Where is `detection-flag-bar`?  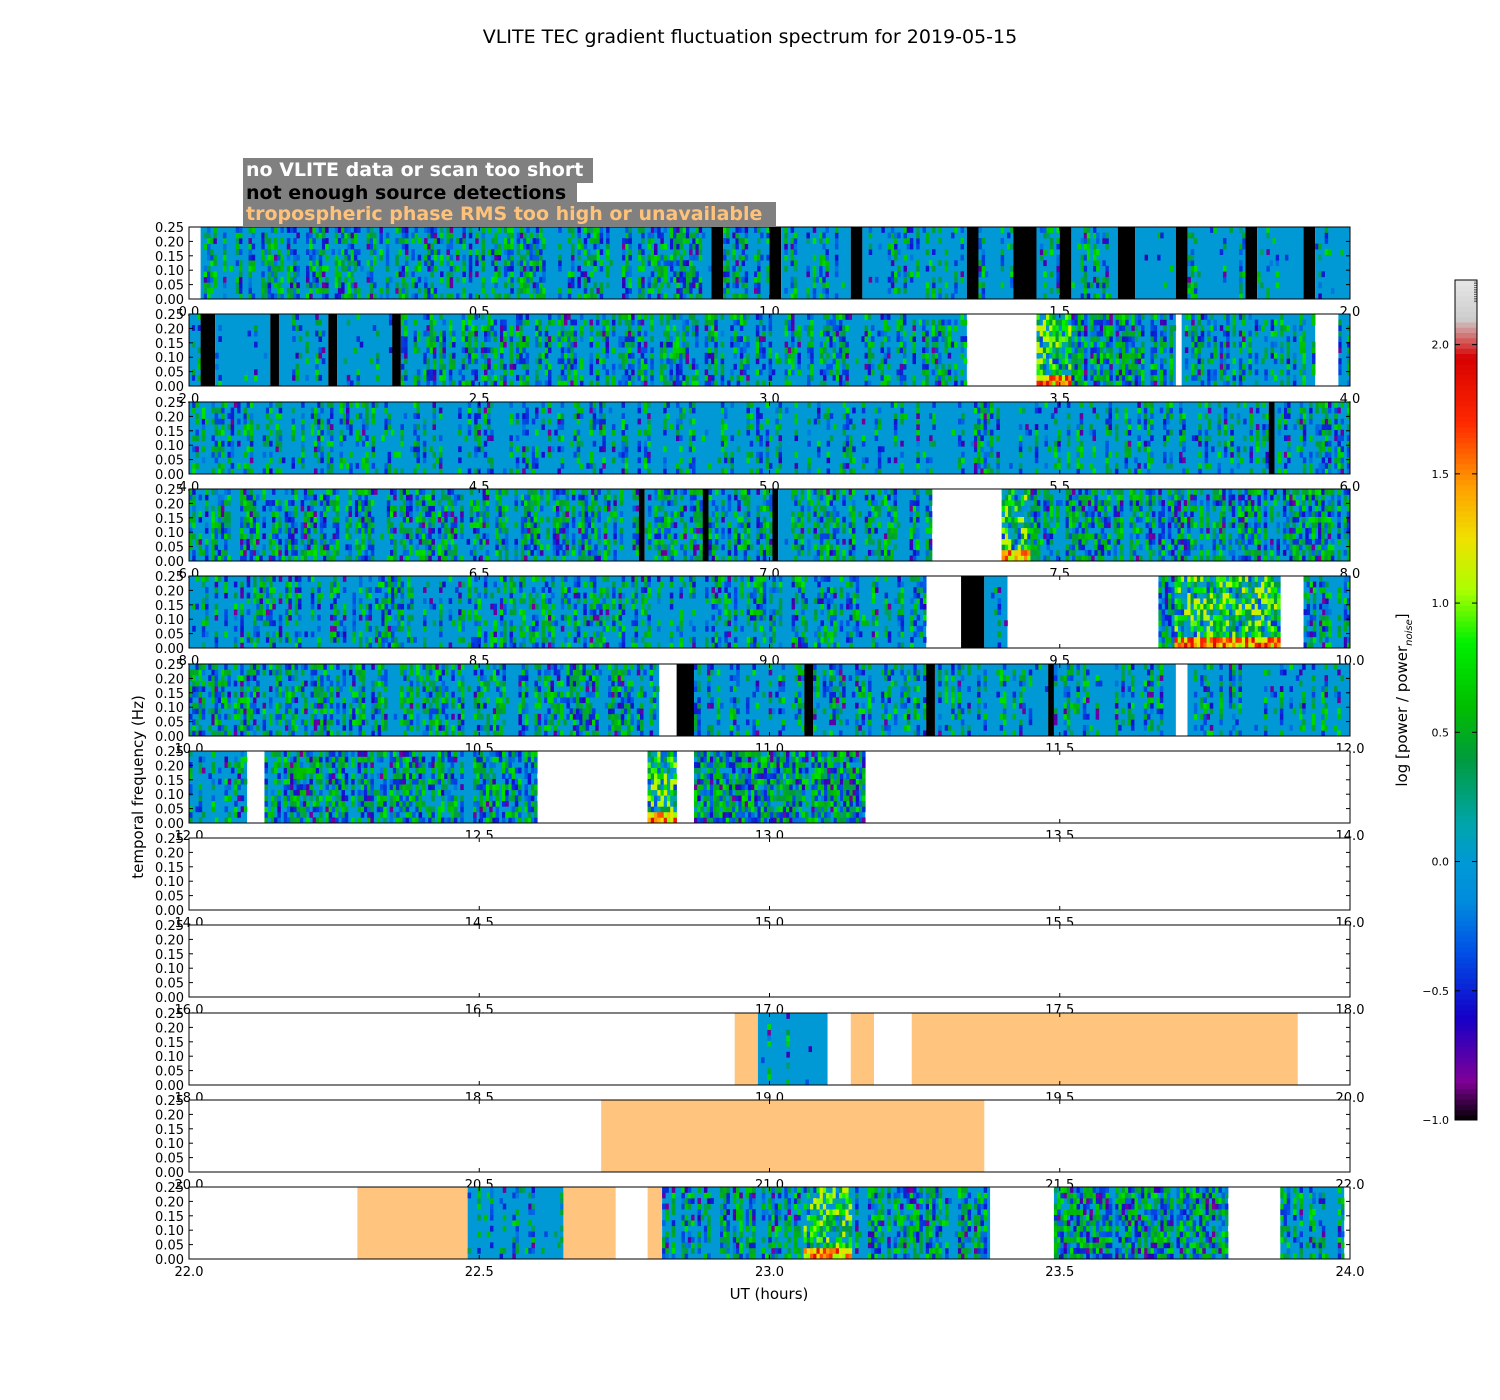 detection-flag-bar is located at coordinates (396, 350).